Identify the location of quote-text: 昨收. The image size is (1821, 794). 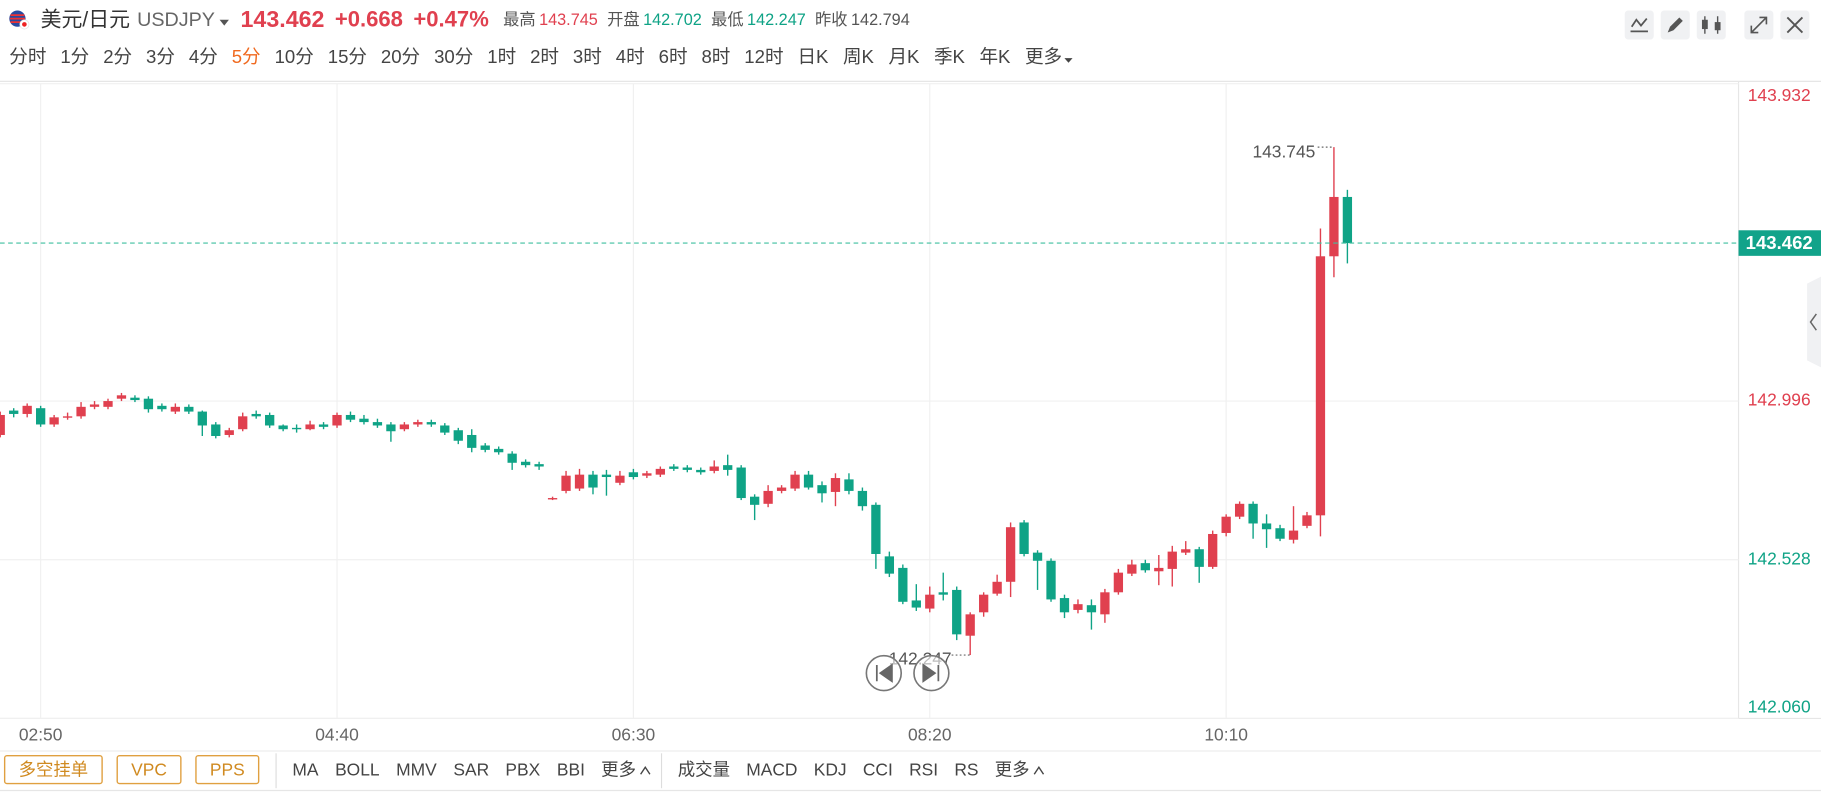
(831, 20).